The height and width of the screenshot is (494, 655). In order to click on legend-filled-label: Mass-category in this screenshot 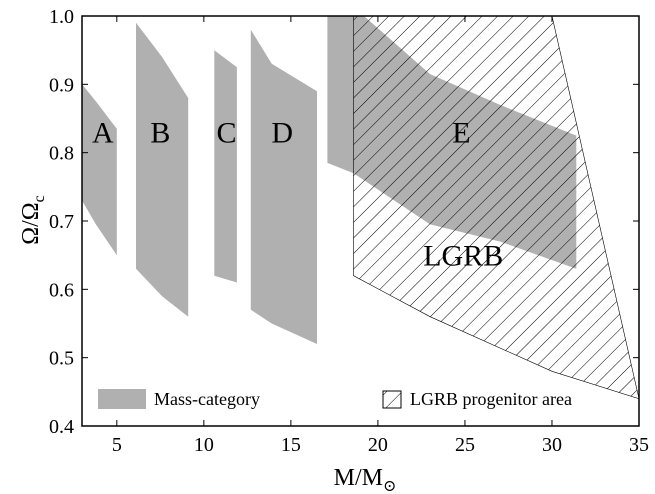, I will do `click(207, 399)`.